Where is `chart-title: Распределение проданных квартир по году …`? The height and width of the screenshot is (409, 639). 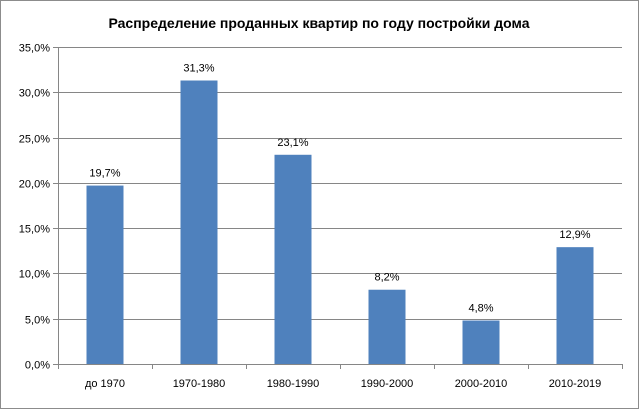
chart-title: Распределение проданных квартир по году … is located at coordinates (318, 23).